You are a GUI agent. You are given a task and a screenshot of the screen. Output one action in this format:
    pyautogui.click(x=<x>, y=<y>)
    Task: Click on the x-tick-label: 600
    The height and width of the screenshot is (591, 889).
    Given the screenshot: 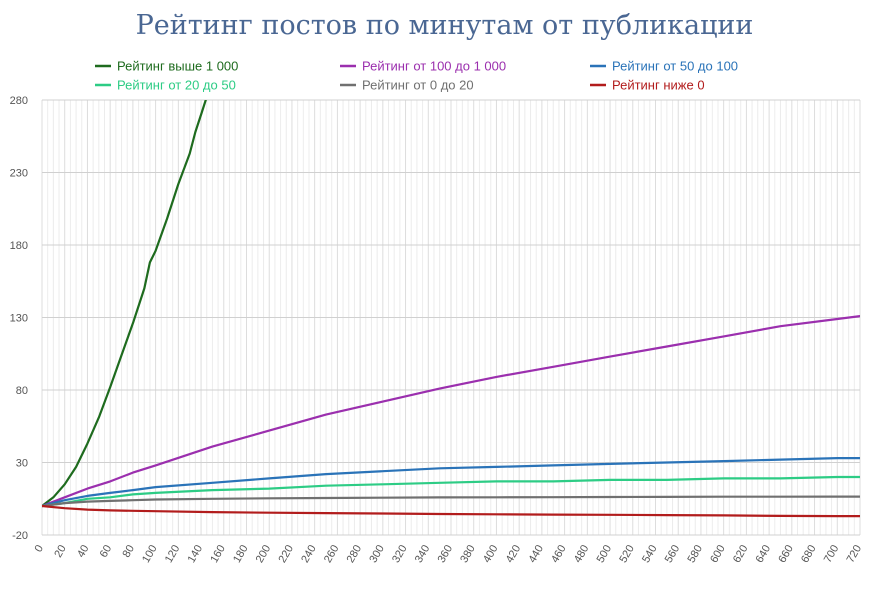 What is the action you would take?
    pyautogui.click(x=718, y=554)
    